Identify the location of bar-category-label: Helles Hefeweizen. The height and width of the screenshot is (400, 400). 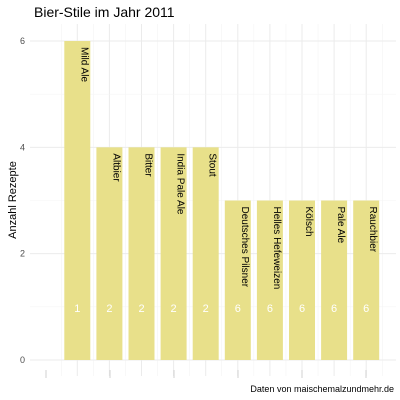
(276, 248).